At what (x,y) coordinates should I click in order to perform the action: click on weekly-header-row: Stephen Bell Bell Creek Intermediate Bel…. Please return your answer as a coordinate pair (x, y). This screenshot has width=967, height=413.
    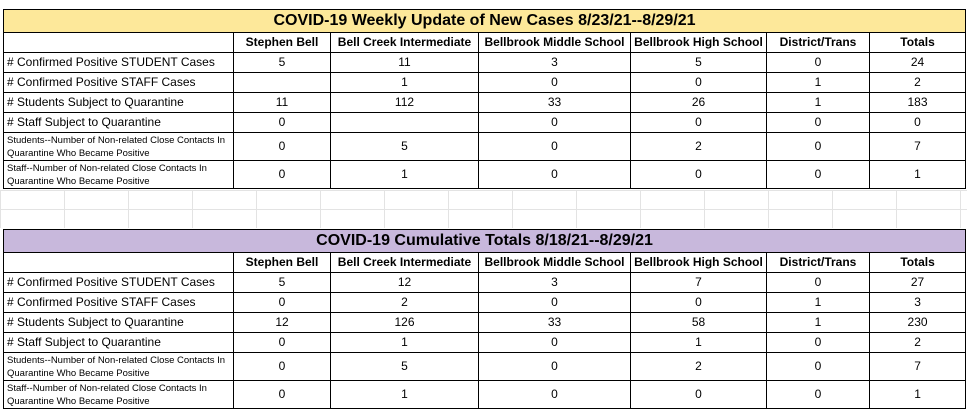
    Looking at the image, I should click on (485, 42).